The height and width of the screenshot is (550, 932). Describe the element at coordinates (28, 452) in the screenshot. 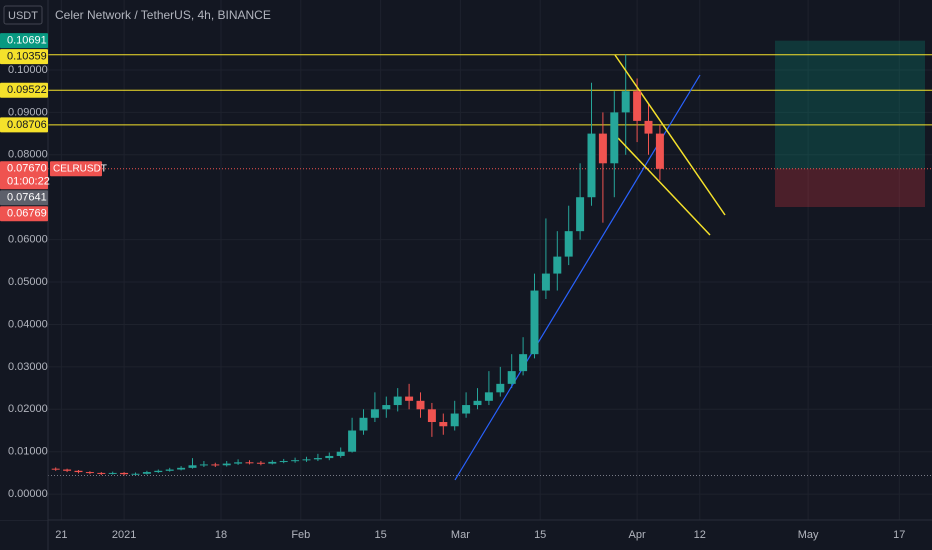

I see `y-tick-label: 0.01000` at that location.